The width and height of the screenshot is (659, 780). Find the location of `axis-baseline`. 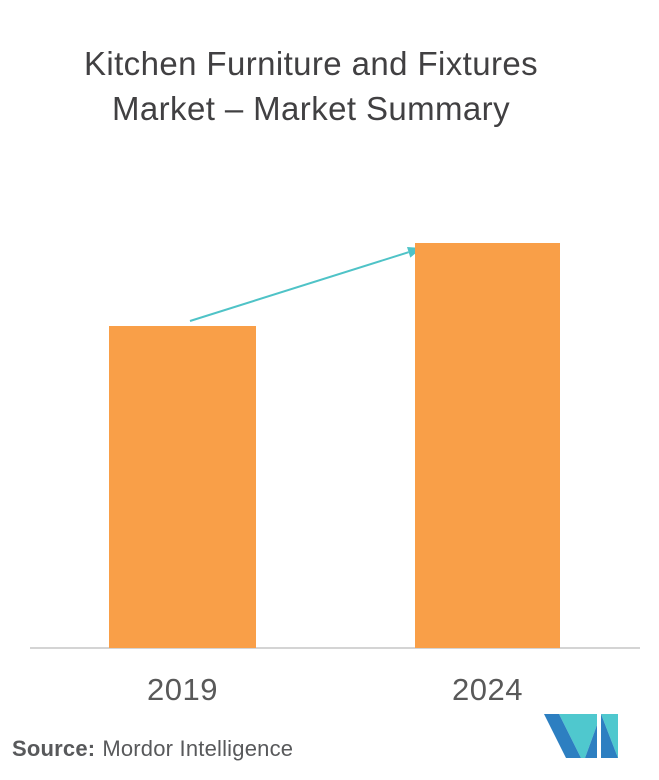

axis-baseline is located at coordinates (335, 648).